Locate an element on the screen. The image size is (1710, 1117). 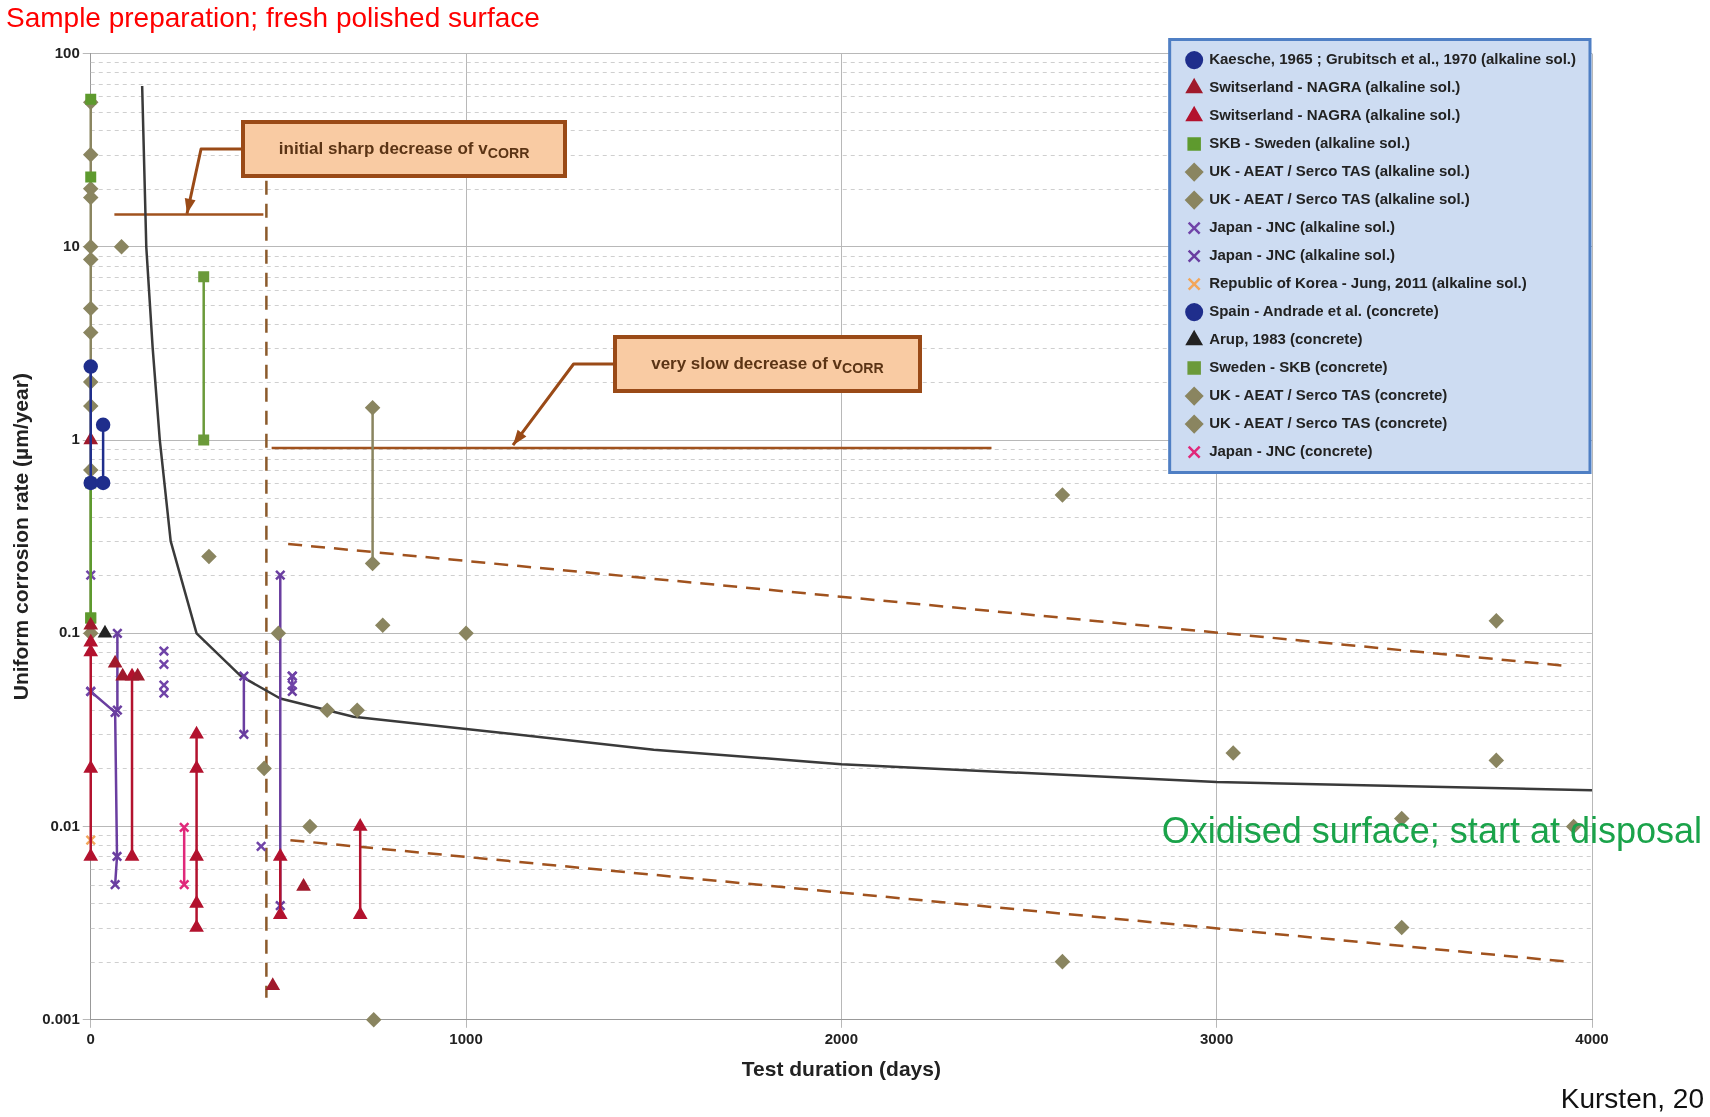
x-tick-label: 1000 is located at coordinates (466, 1038).